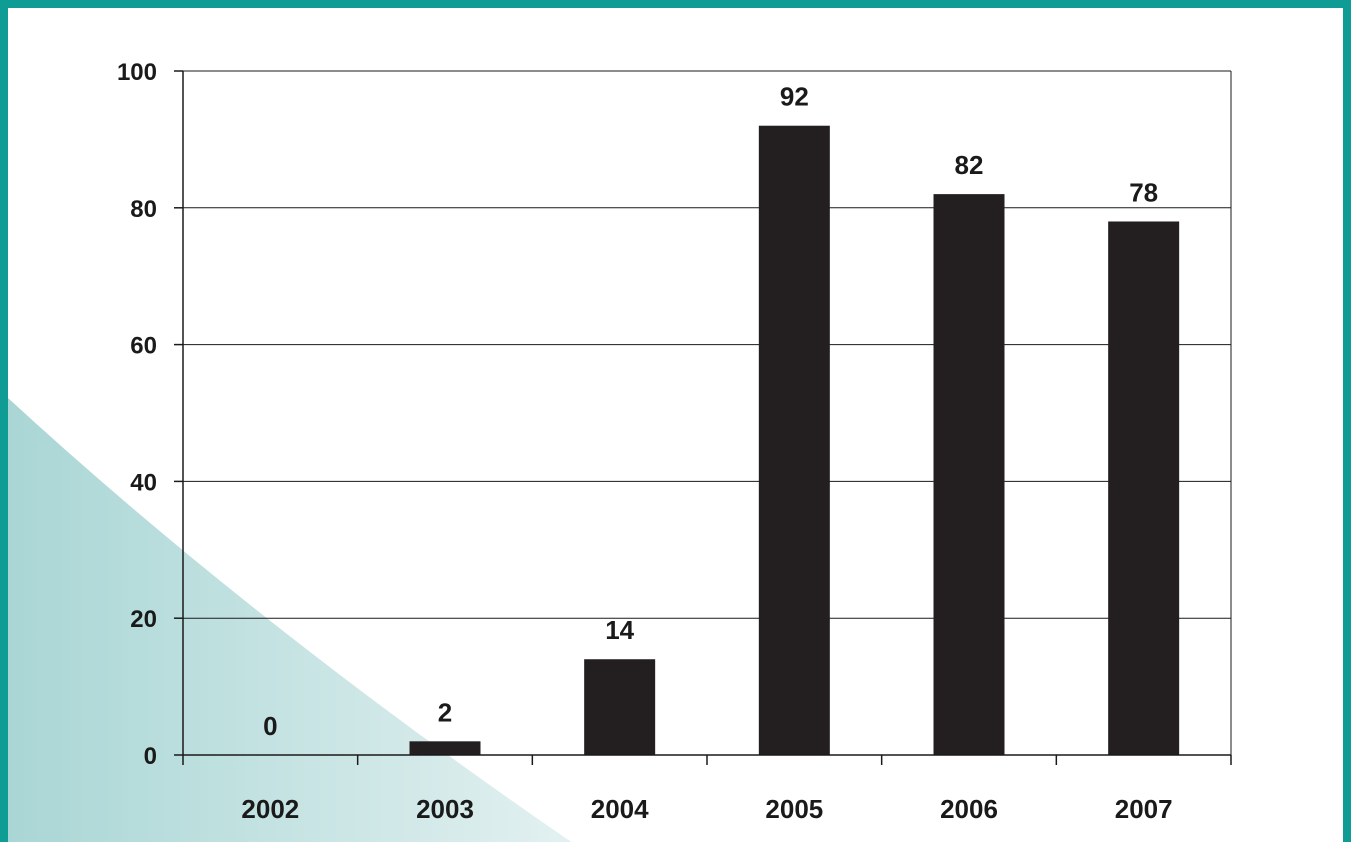  Describe the element at coordinates (270, 726) in the screenshot. I see `data-label-2002: 0` at that location.